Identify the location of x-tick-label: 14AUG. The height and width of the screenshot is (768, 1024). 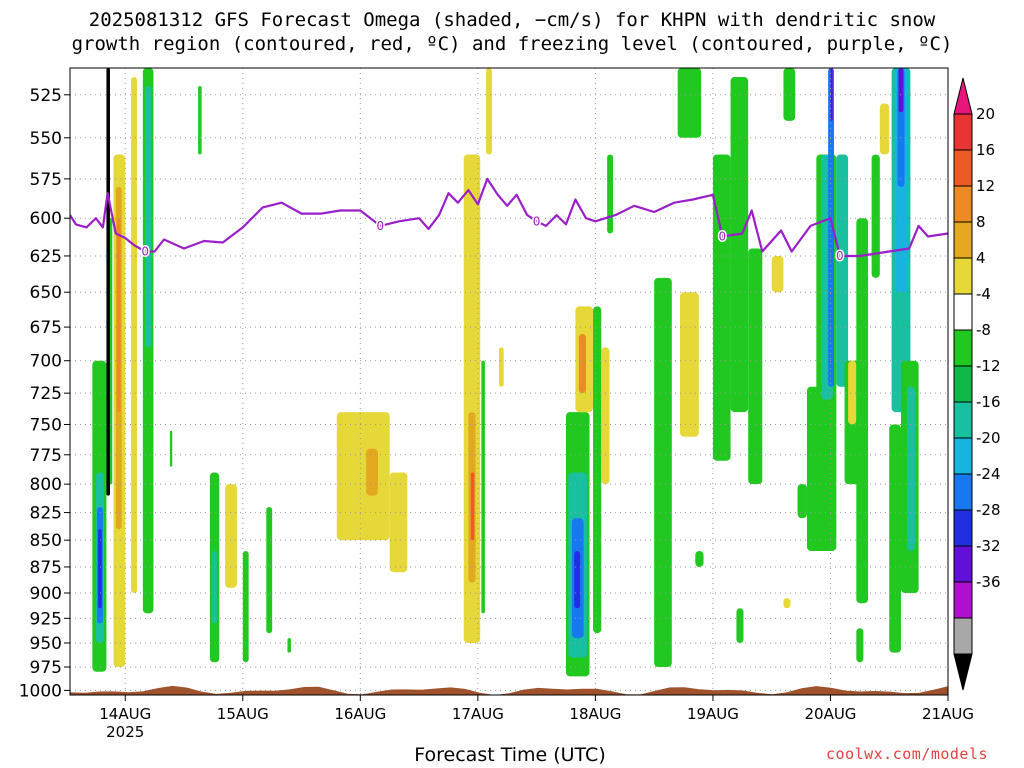
(125, 714).